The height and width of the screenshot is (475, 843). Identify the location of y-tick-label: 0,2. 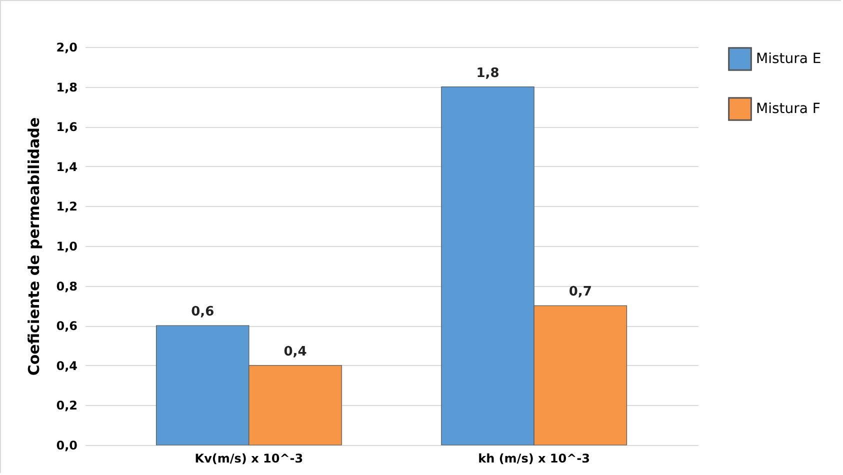
(67, 405).